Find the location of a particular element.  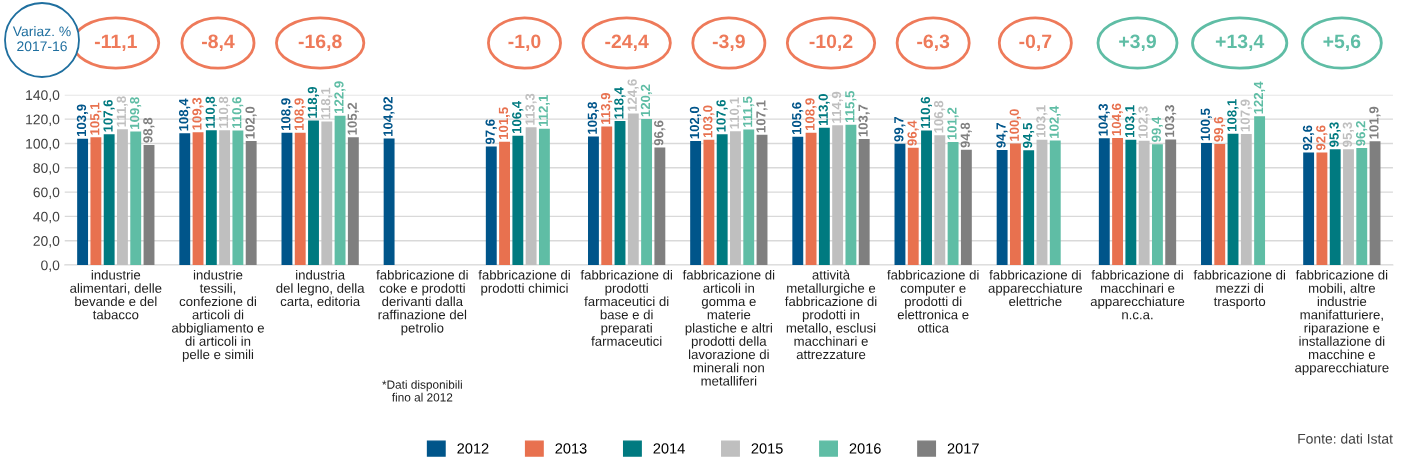

data-label: 124,6 is located at coordinates (633, 95).